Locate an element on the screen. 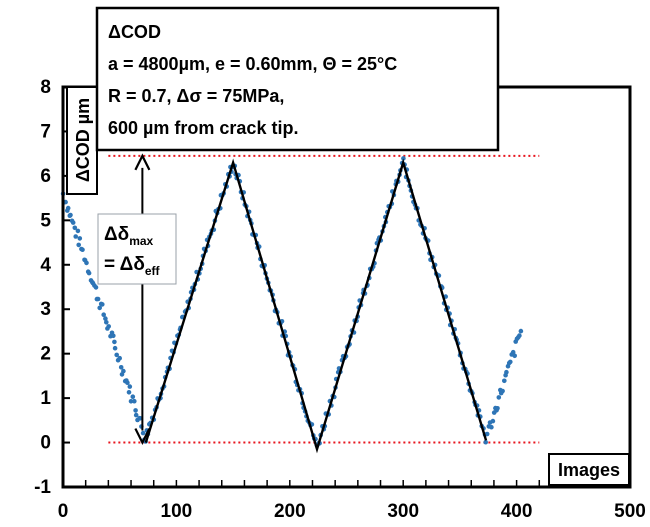  x-axis-label: Images is located at coordinates (589, 470).